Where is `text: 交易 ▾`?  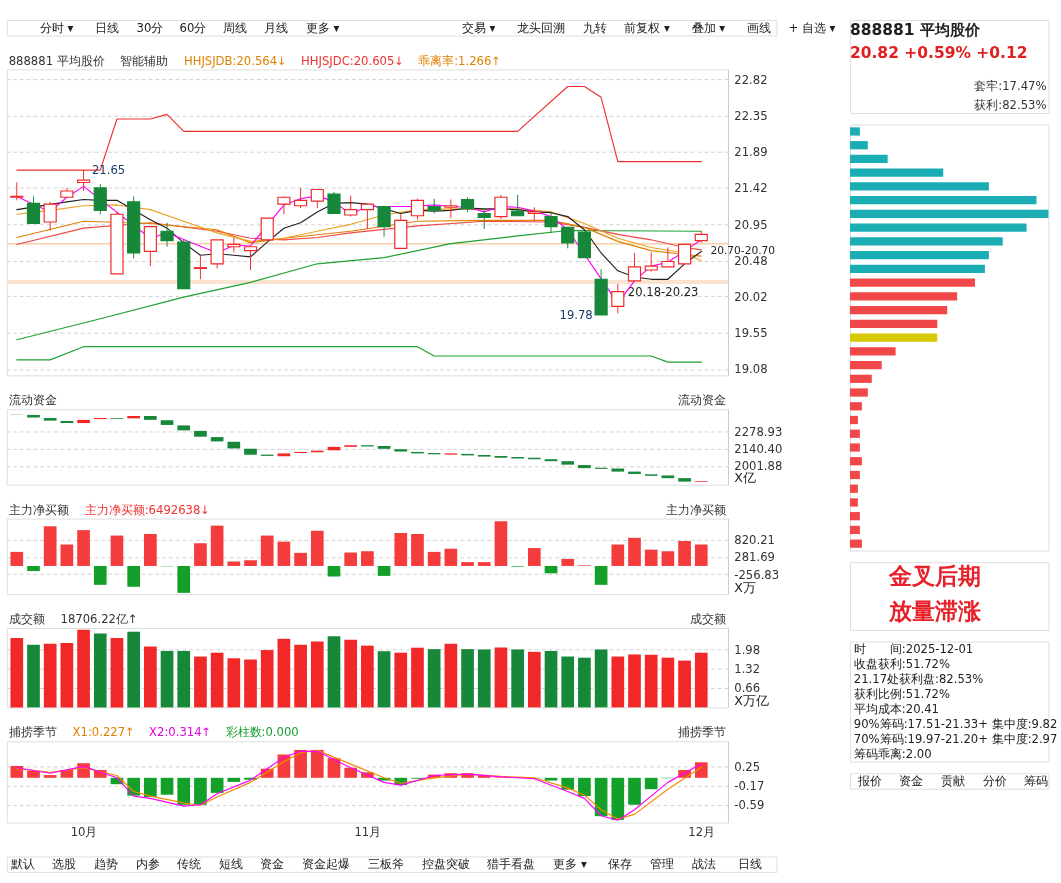 text: 交易 ▾ is located at coordinates (478, 27).